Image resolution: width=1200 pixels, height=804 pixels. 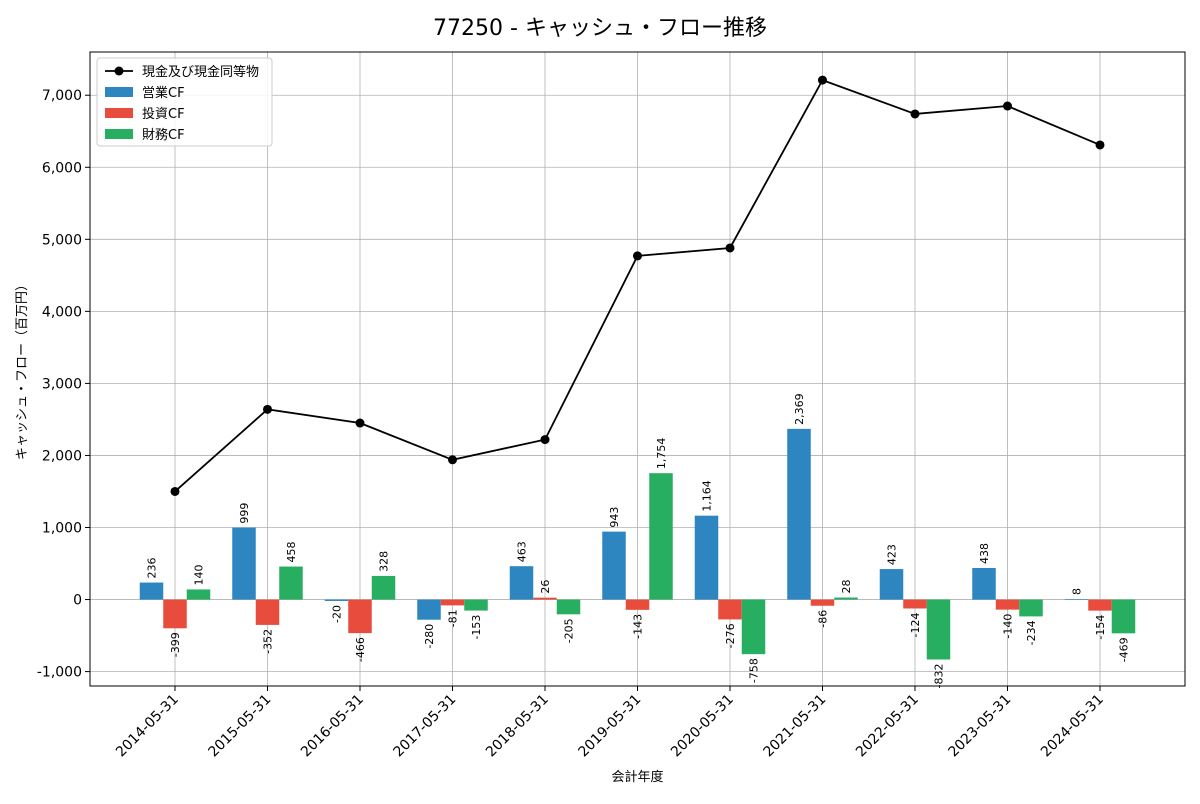 What do you see at coordinates (62, 529) in the screenshot?
I see `y-tick-label: 1,000` at bounding box center [62, 529].